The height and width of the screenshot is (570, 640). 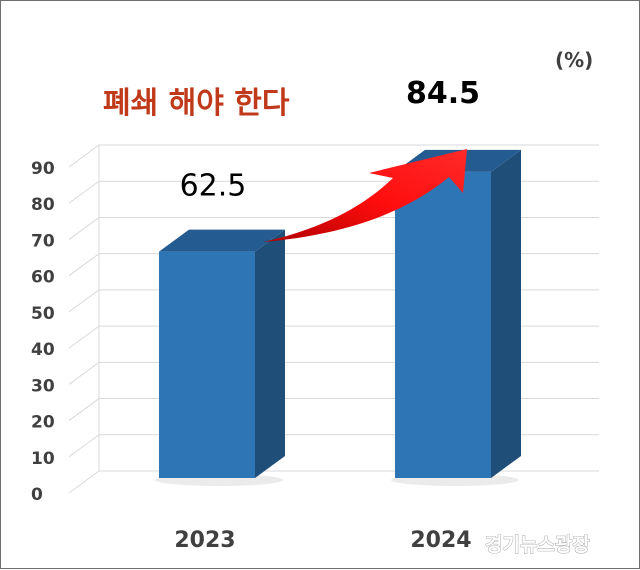 What do you see at coordinates (222, 240) in the screenshot?
I see `bar-top` at bounding box center [222, 240].